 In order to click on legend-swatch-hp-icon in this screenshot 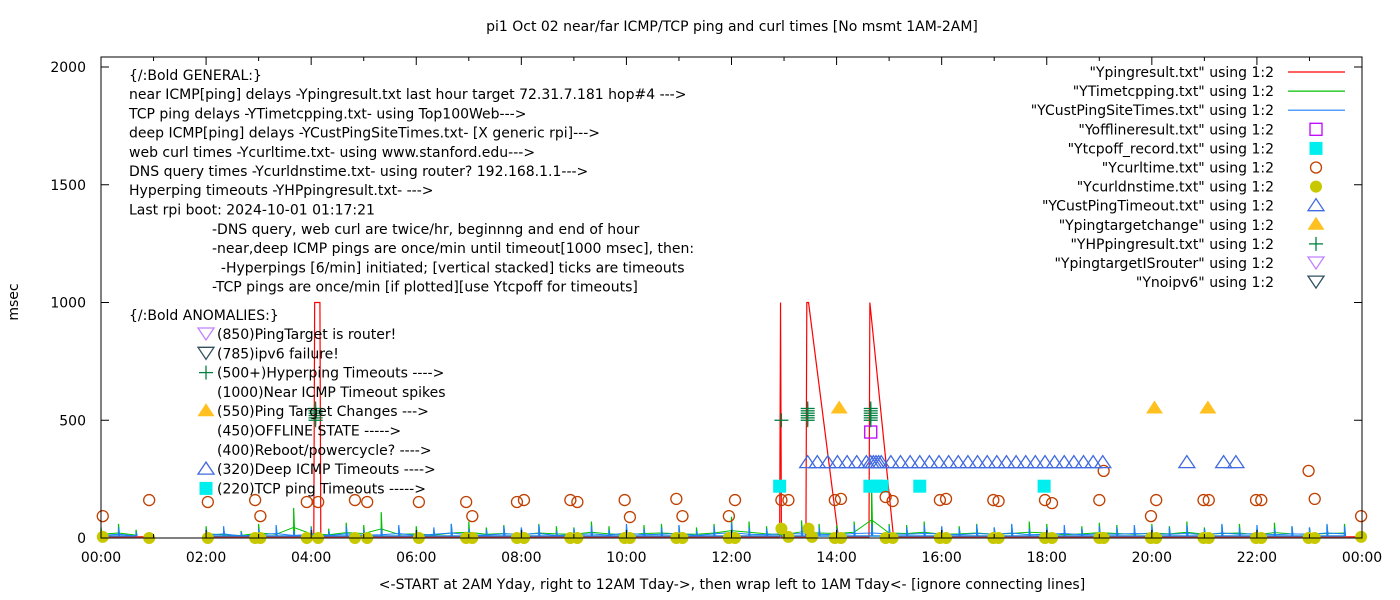, I will do `click(1316, 243)`.